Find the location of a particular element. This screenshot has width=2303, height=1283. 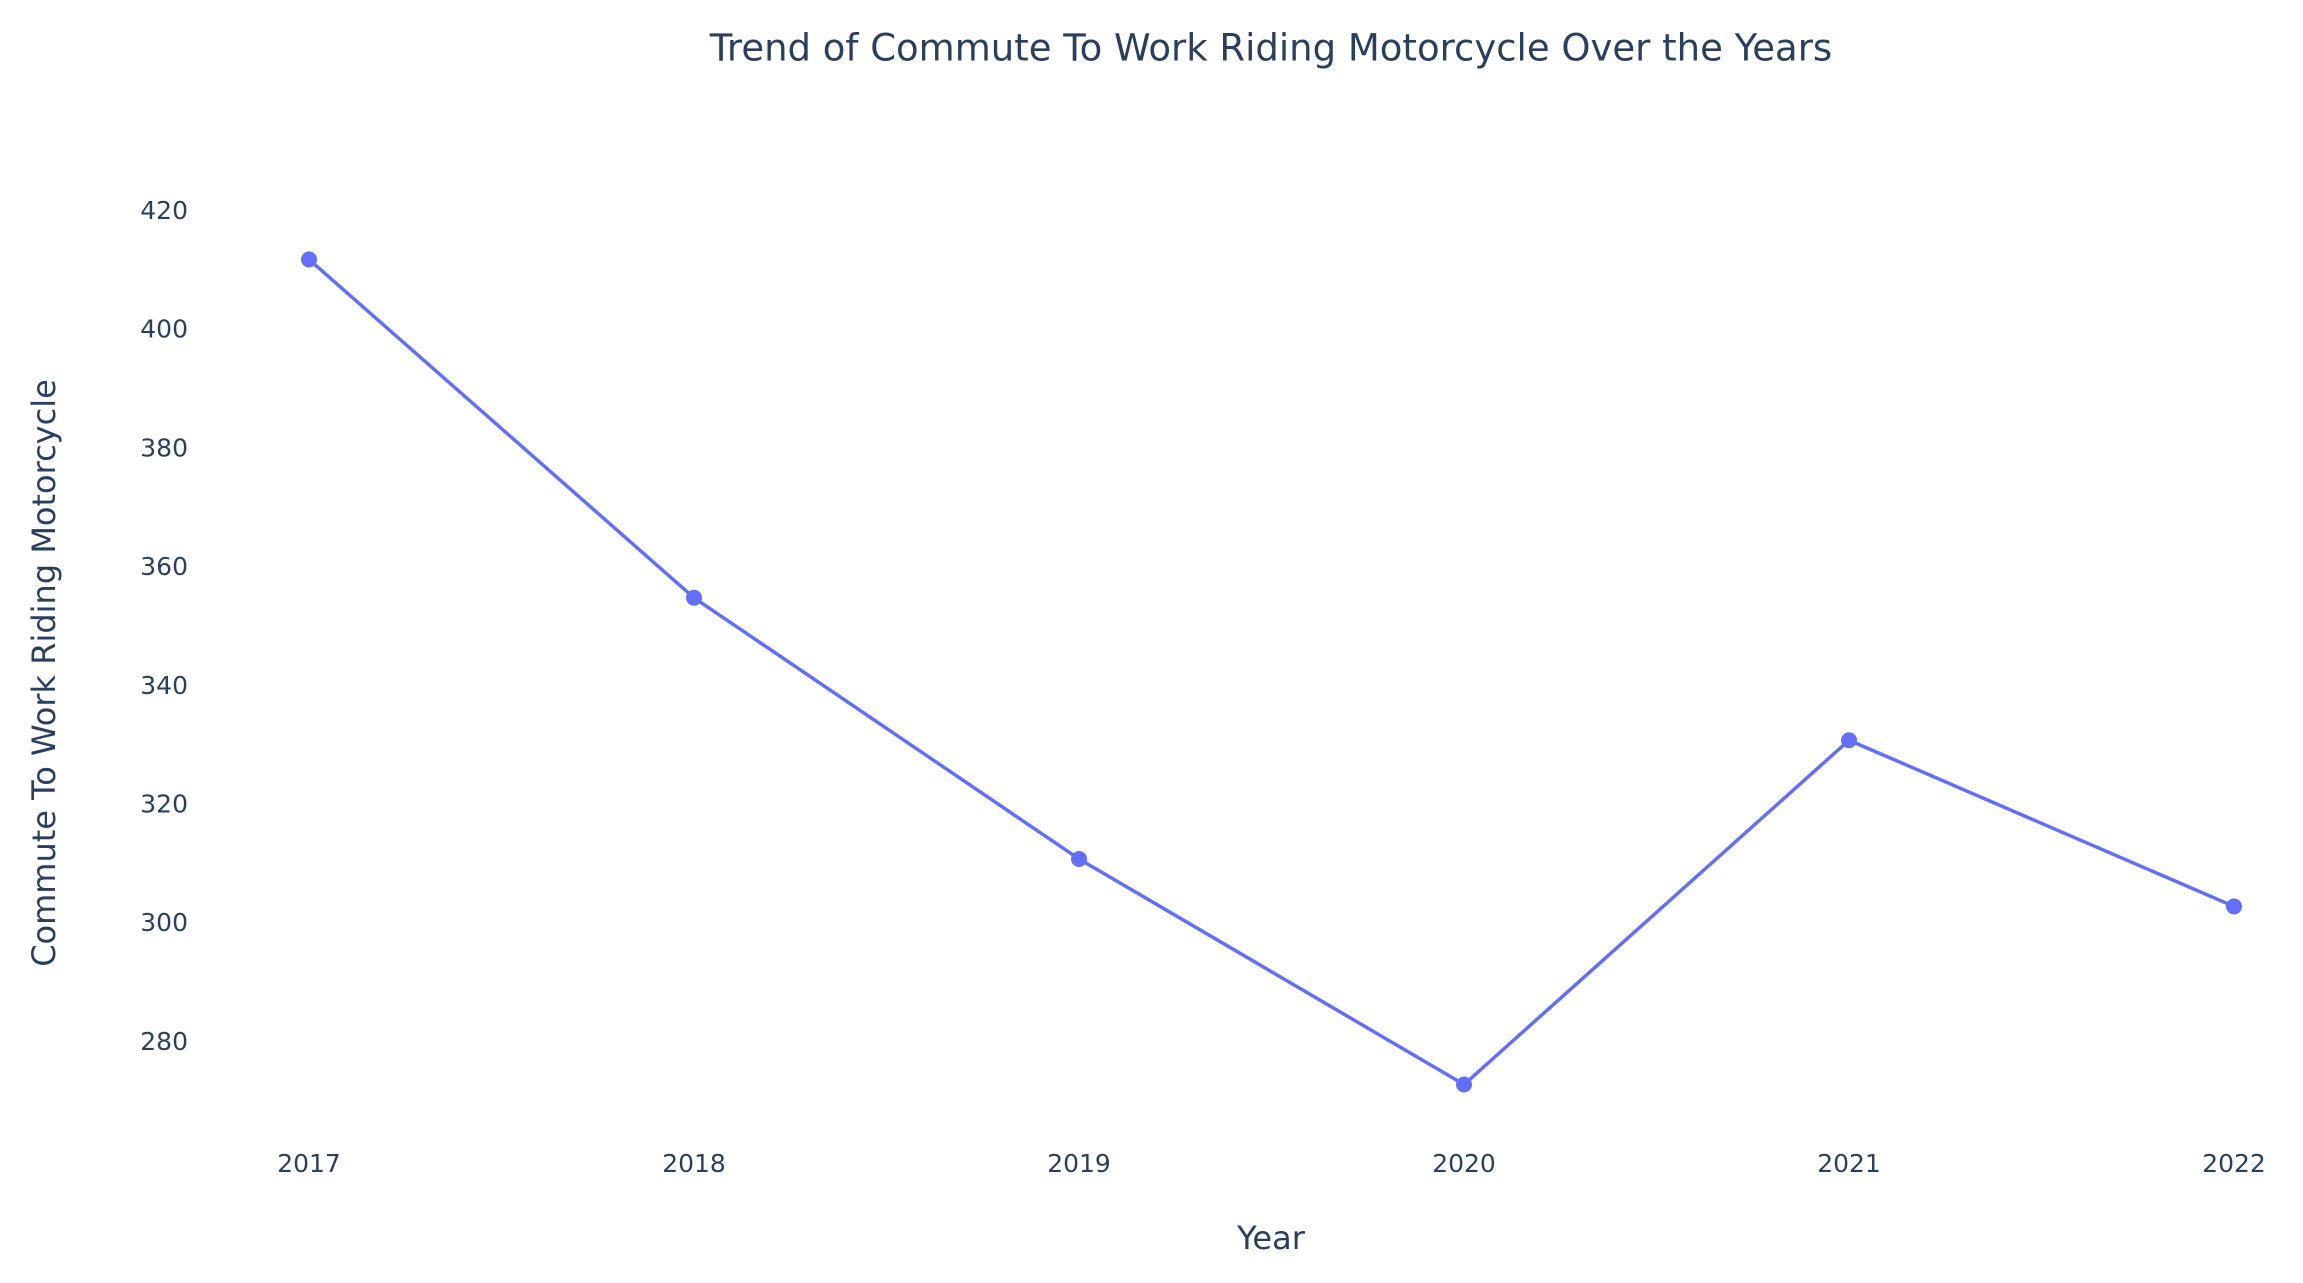

x-tick-label: 2020 is located at coordinates (1464, 1163).